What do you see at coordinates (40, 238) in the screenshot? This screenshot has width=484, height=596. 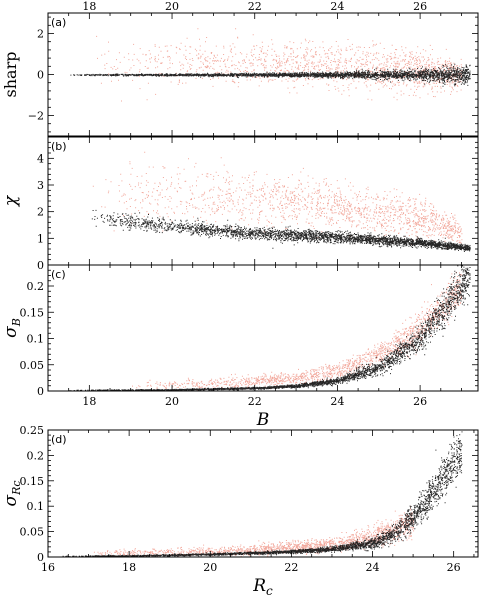 I see `y-tick-label: 1` at bounding box center [40, 238].